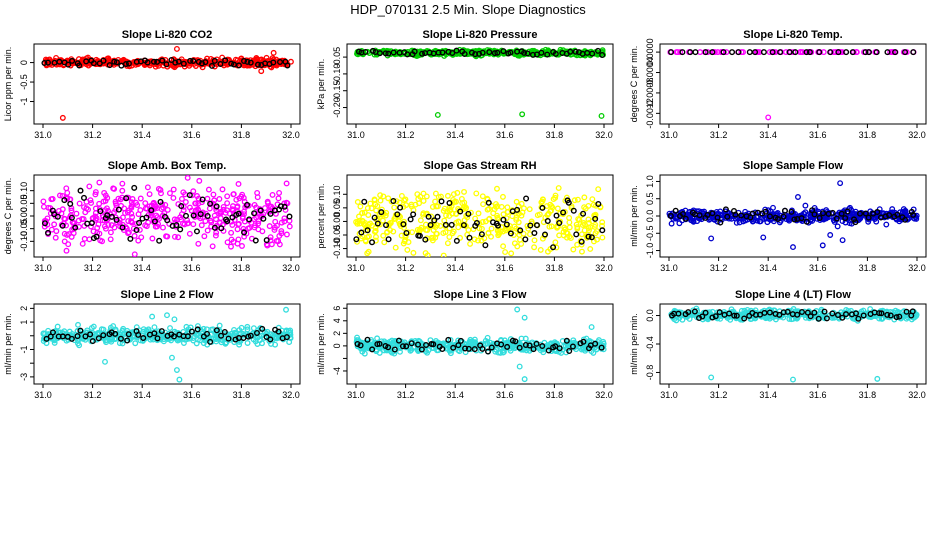  I want to click on y-axis-label: percent per min., so click(321, 215).